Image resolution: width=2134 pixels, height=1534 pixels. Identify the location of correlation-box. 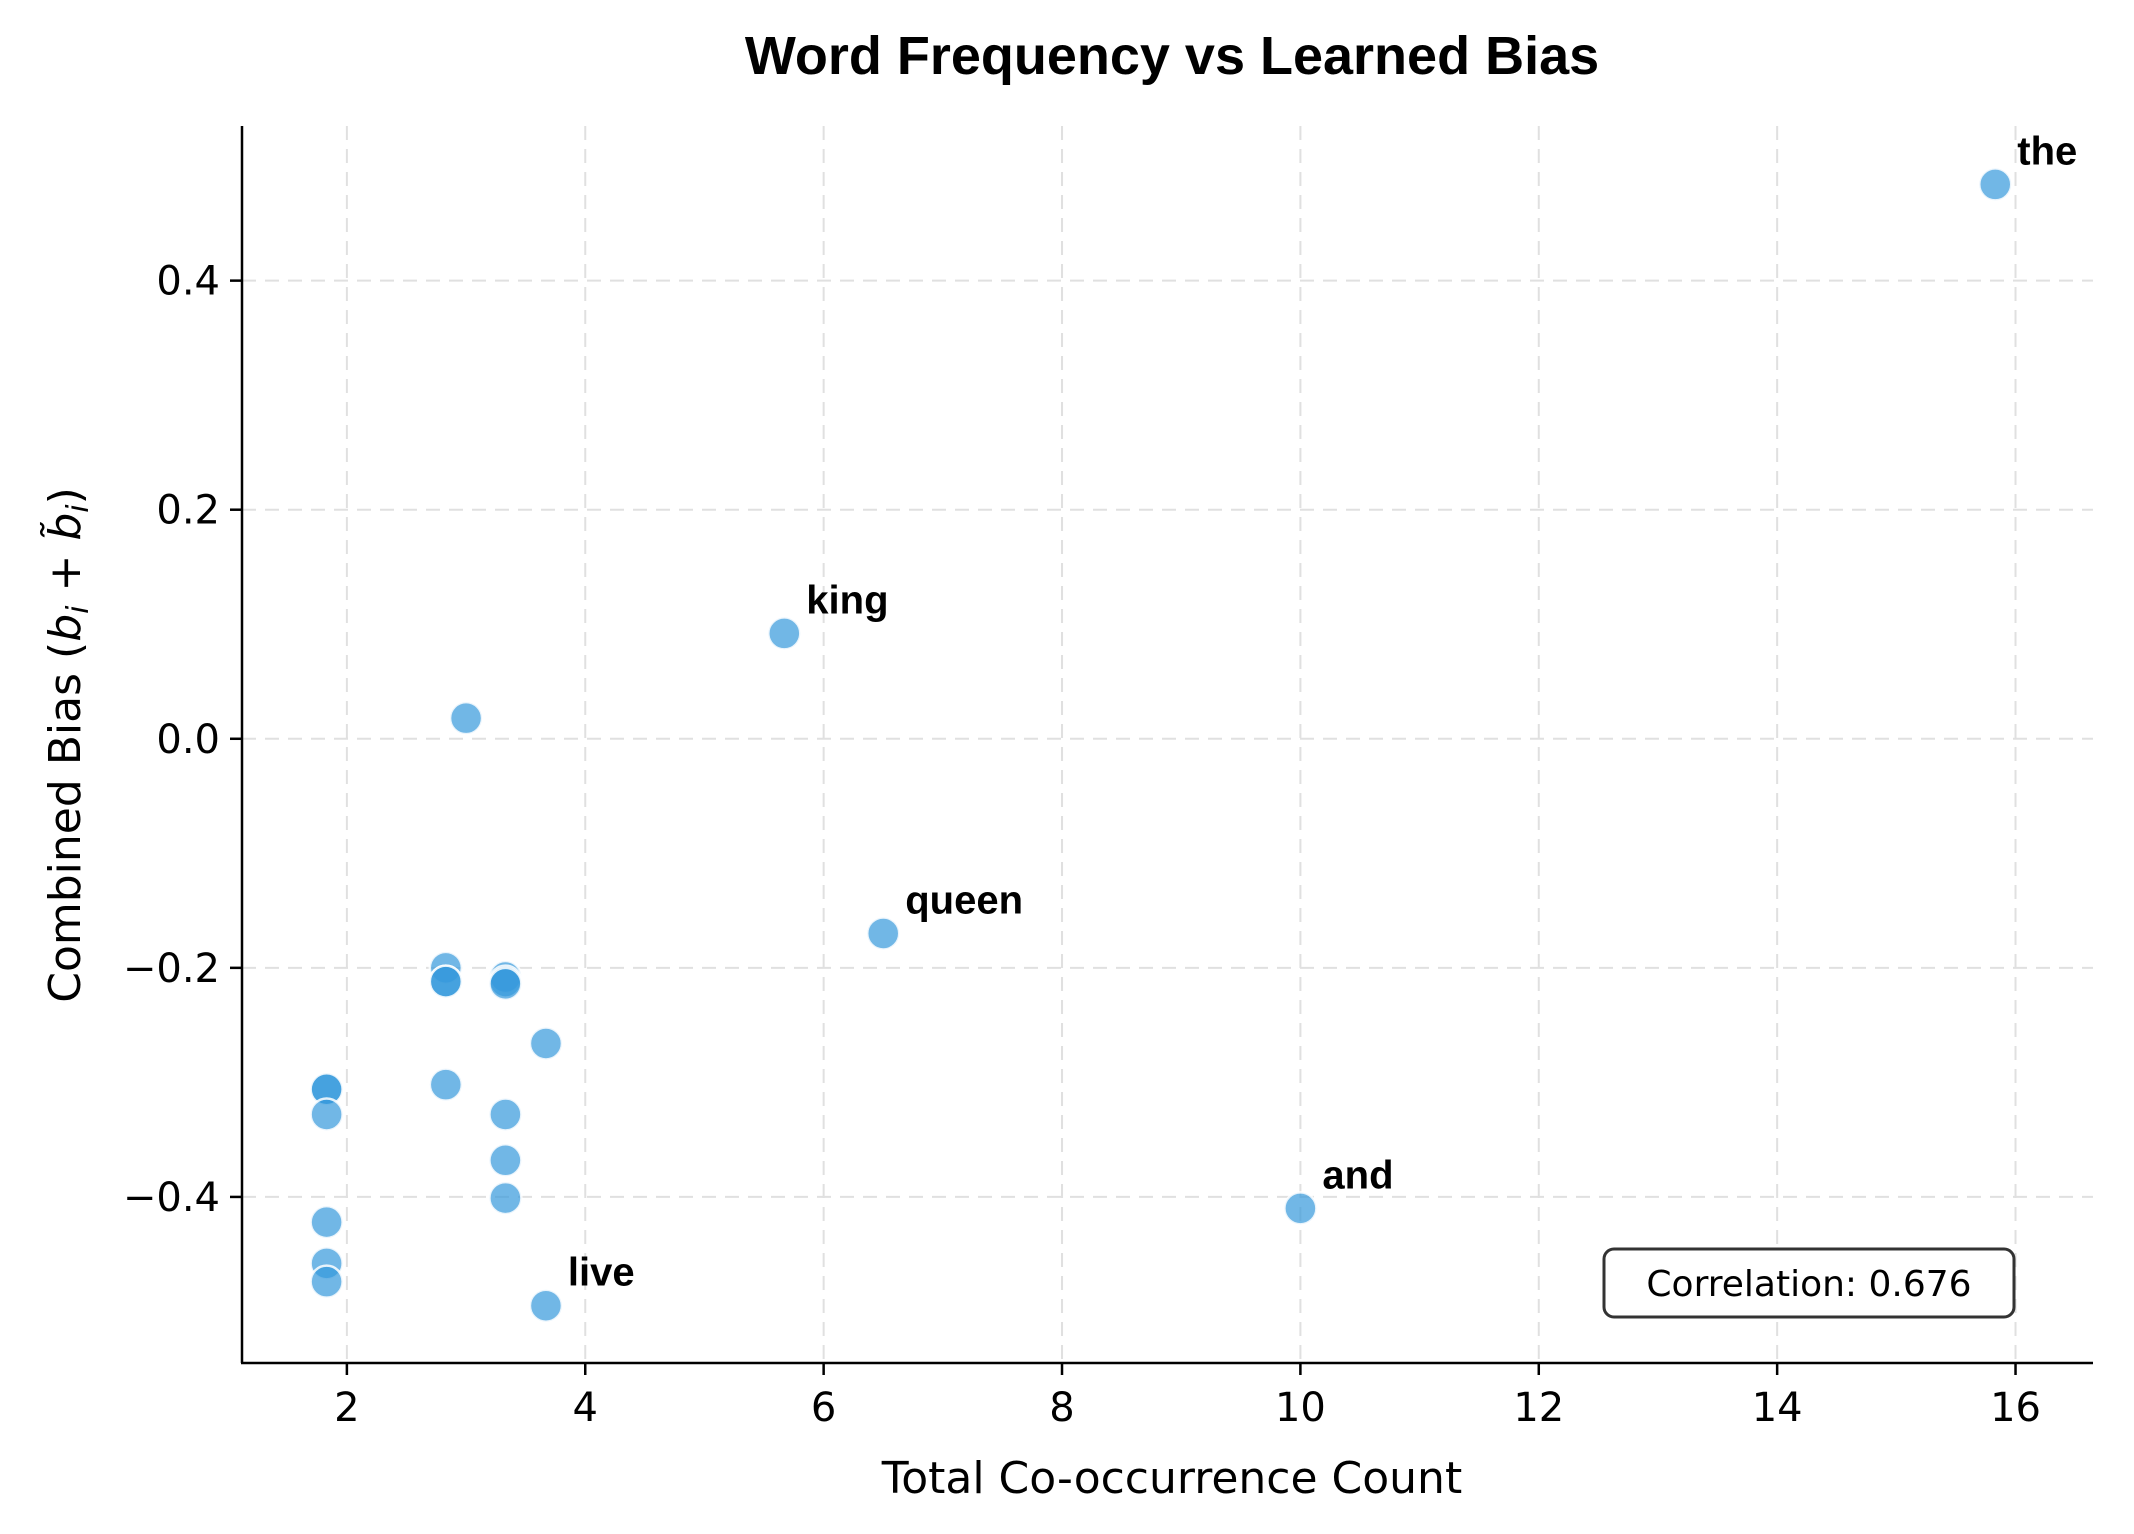
(1809, 1283).